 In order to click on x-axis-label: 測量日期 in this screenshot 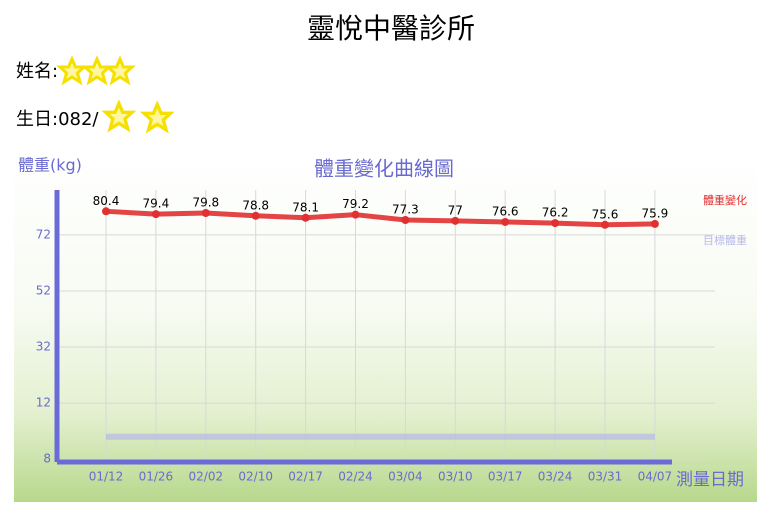, I will do `click(710, 480)`.